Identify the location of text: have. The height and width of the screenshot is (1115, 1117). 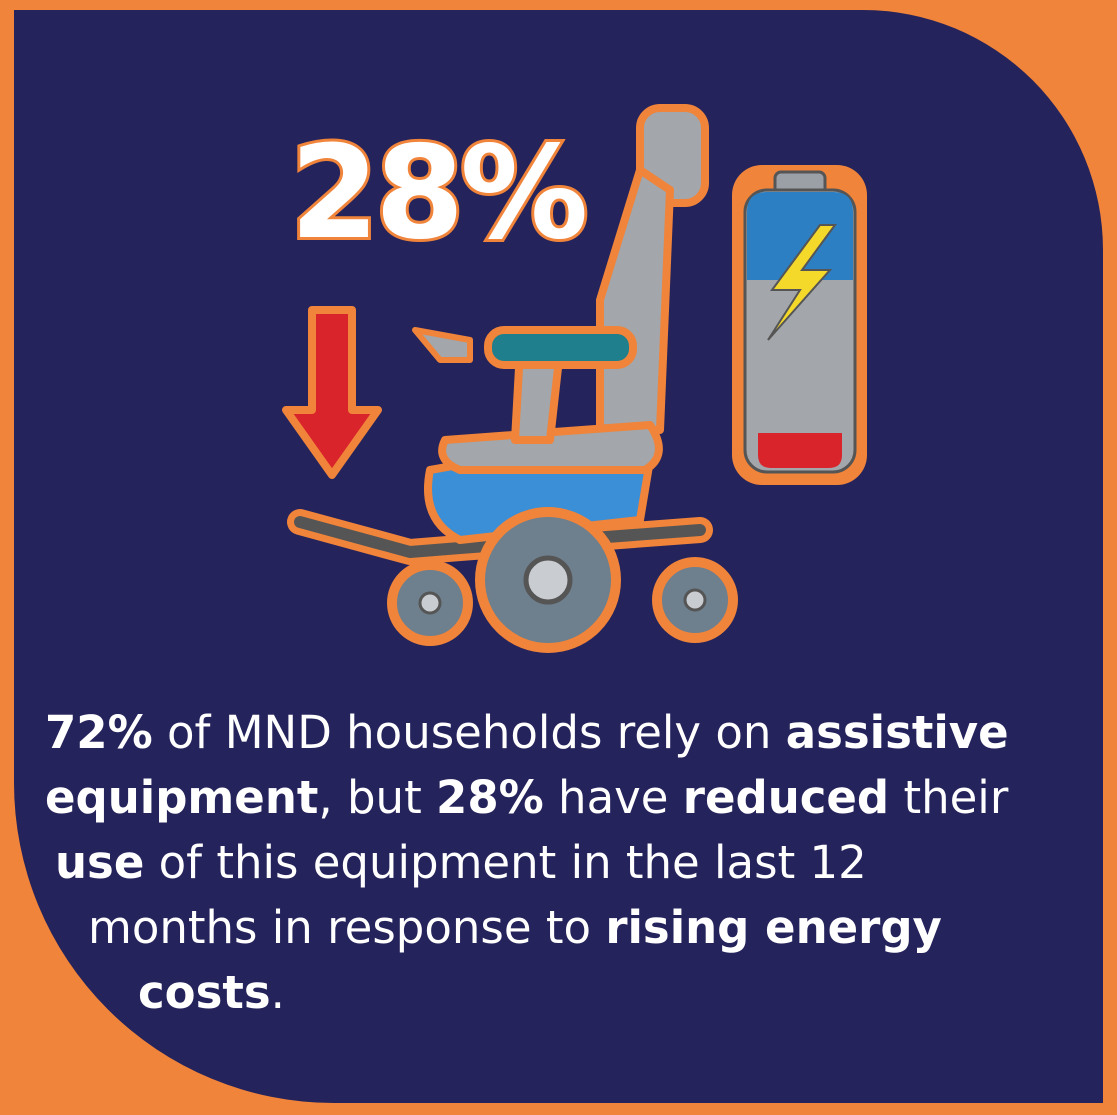
(613, 797).